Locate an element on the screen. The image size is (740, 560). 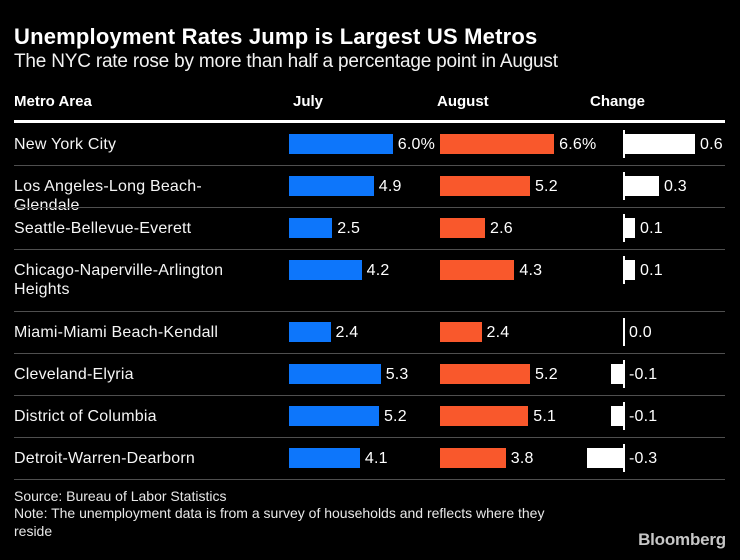
july-value: 5.3 is located at coordinates (397, 374).